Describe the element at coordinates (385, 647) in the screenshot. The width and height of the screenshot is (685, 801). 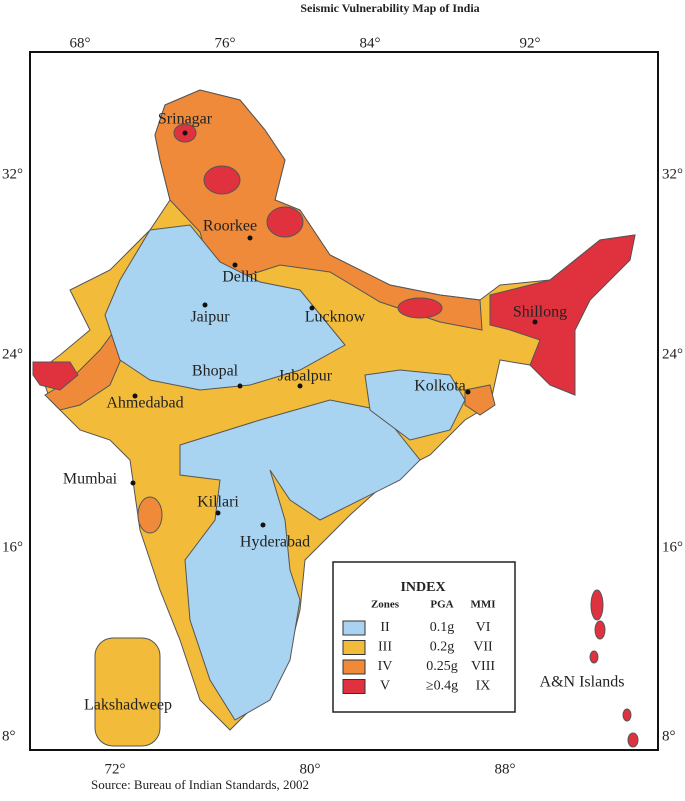
I see `legend-zone: III` at that location.